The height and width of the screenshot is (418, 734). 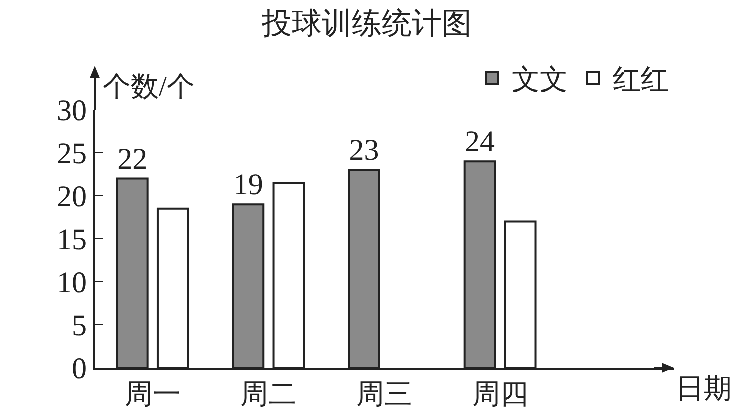 I want to click on x-tick-label: 周四, so click(x=500, y=395).